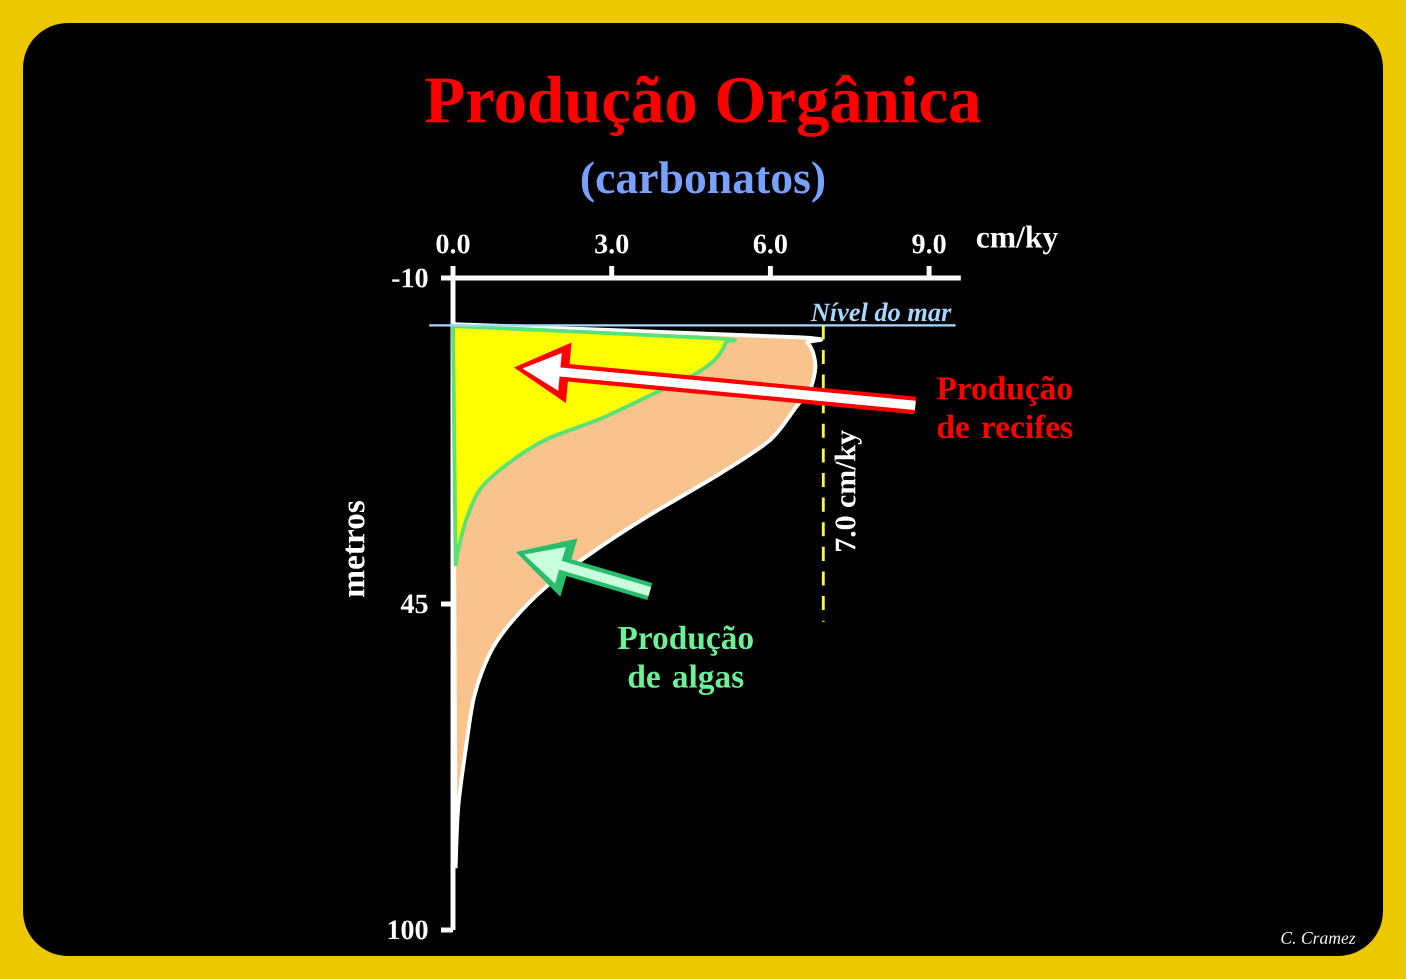  I want to click on x-tick-label: 9.0, so click(929, 244).